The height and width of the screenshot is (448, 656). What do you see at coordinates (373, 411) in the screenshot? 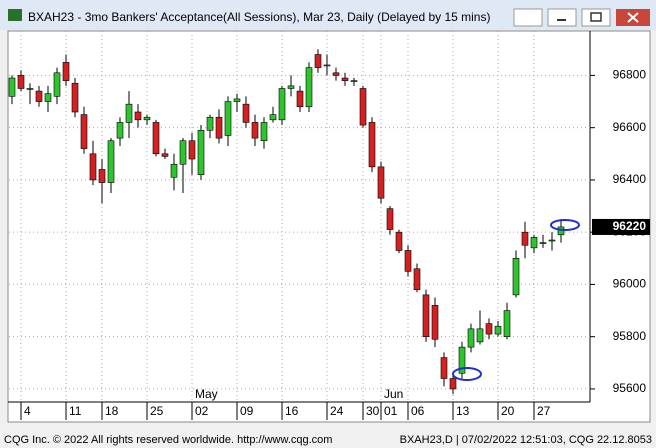
I see `x-tick-label: 30` at bounding box center [373, 411].